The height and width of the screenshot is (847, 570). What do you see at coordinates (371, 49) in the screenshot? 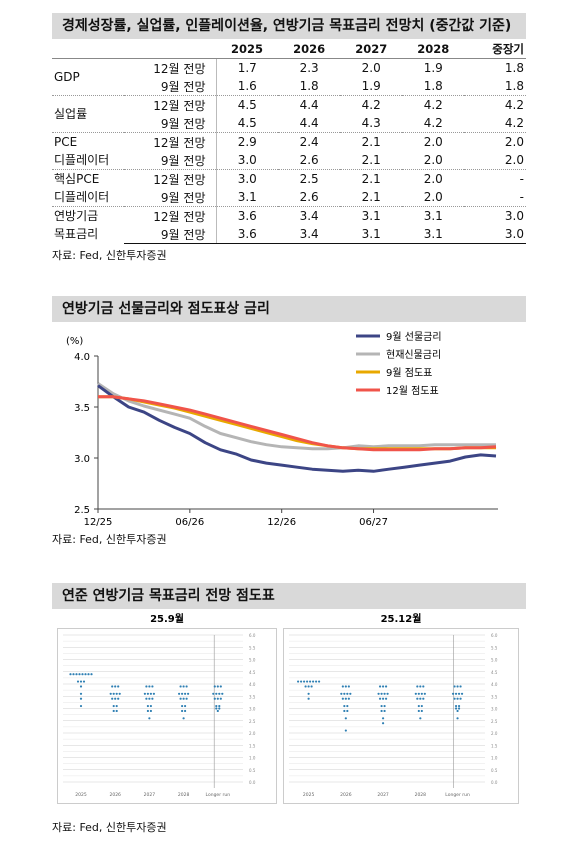
I see `header-cell: 2027` at bounding box center [371, 49].